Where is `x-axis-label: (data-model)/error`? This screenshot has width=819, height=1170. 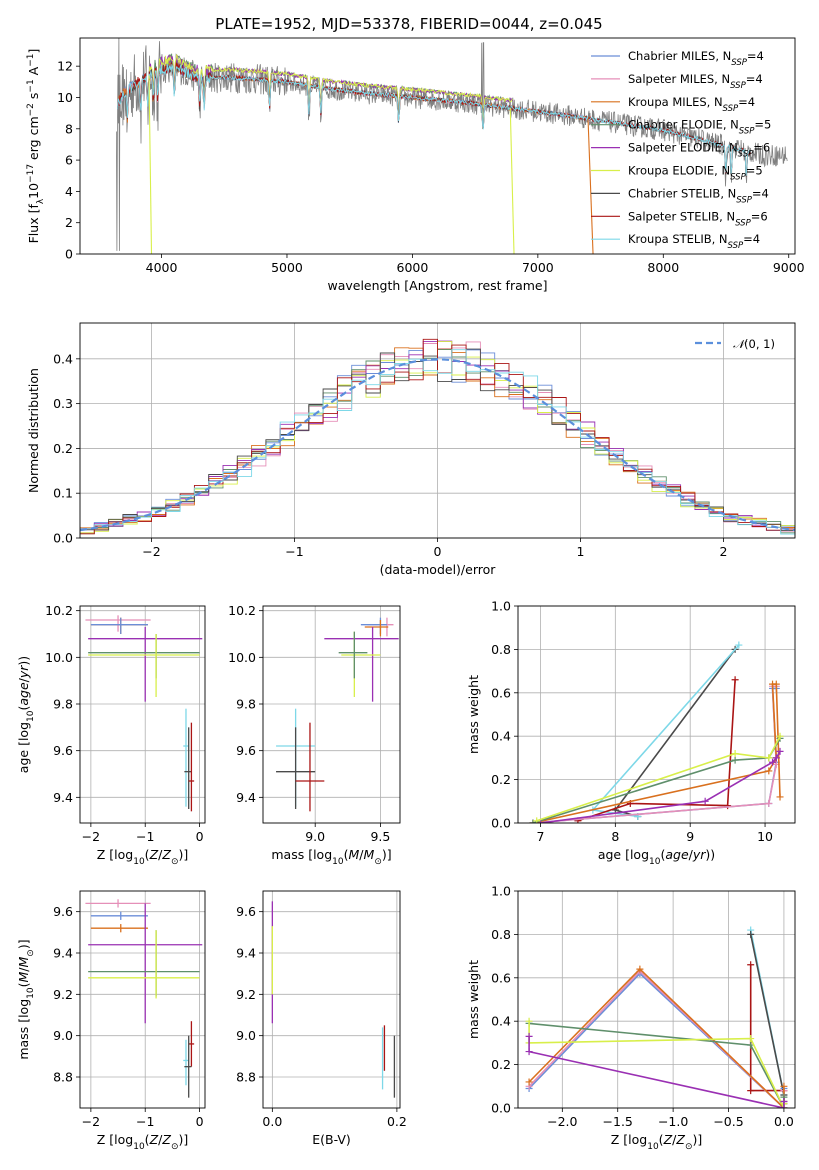 x-axis-label: (data-model)/error is located at coordinates (438, 569).